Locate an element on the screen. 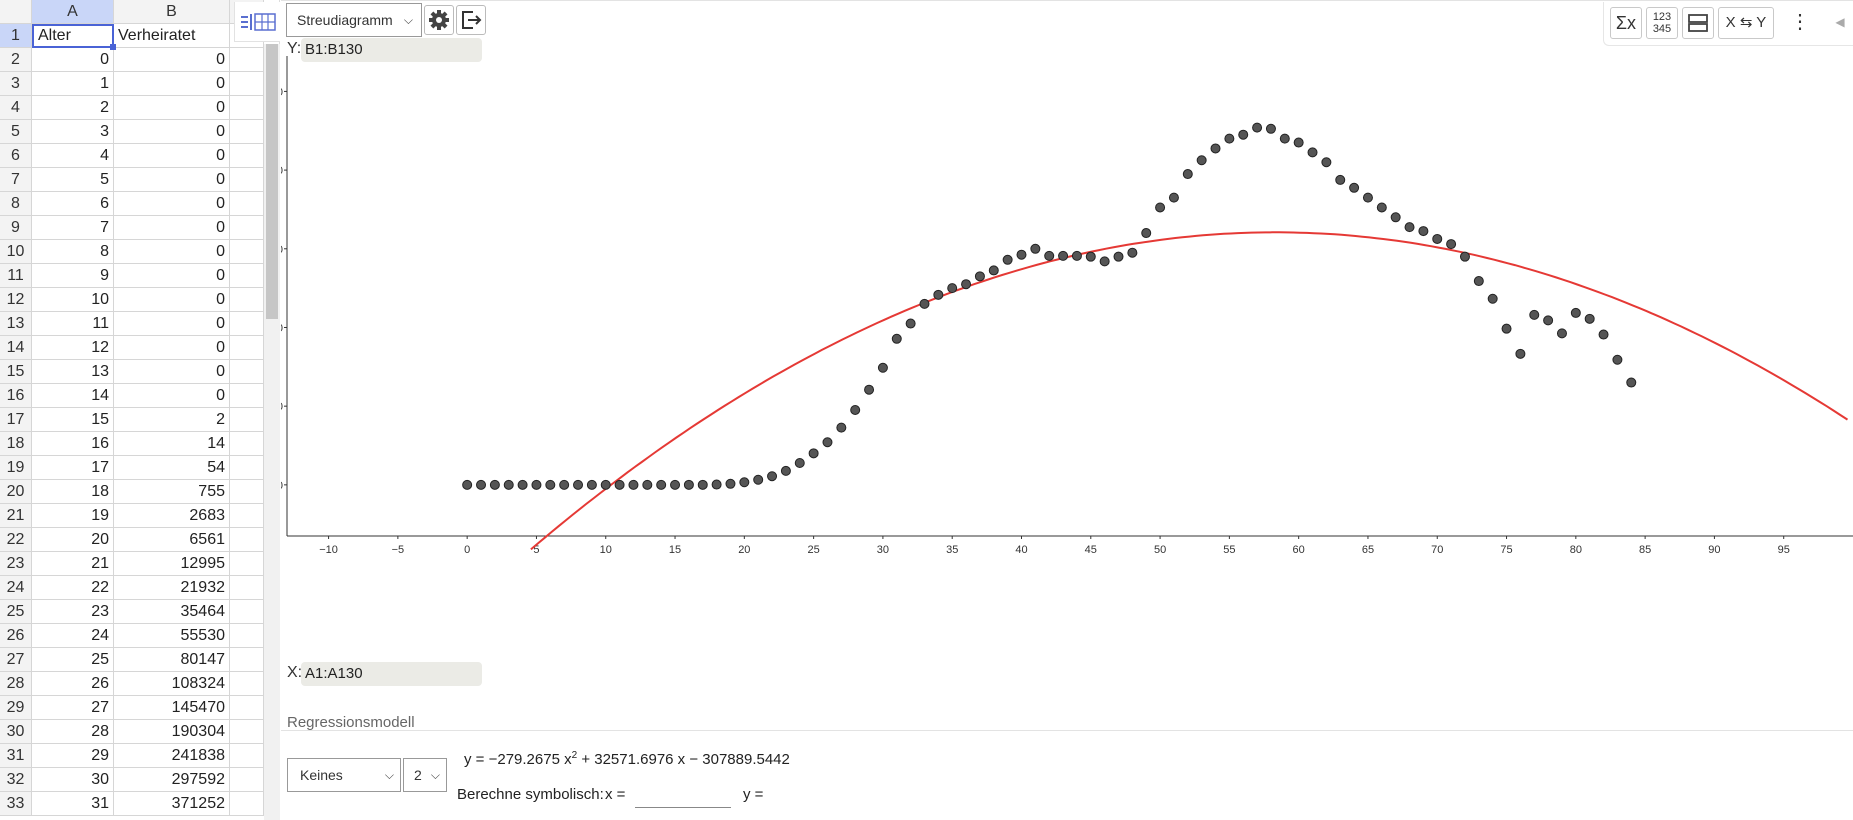 The image size is (1853, 820). cell-a: 18 is located at coordinates (73, 492).